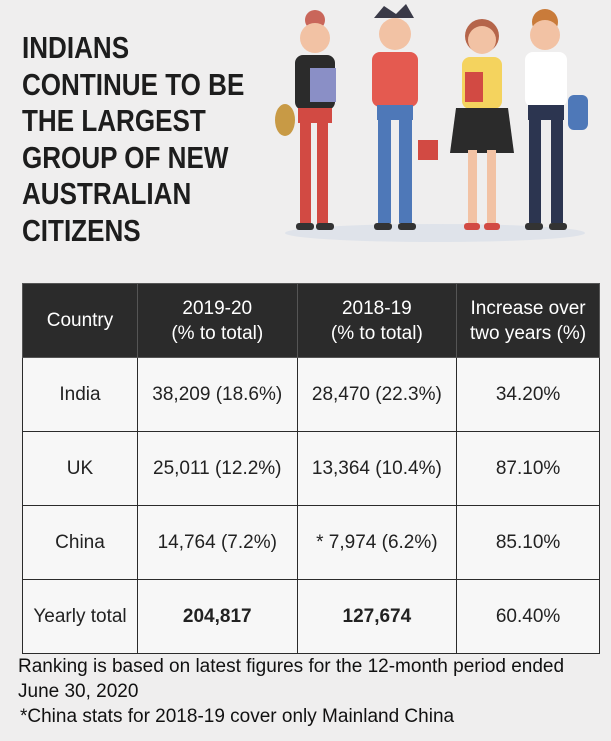  I want to click on headline-line: CONTINUE TO BE, so click(133, 84).